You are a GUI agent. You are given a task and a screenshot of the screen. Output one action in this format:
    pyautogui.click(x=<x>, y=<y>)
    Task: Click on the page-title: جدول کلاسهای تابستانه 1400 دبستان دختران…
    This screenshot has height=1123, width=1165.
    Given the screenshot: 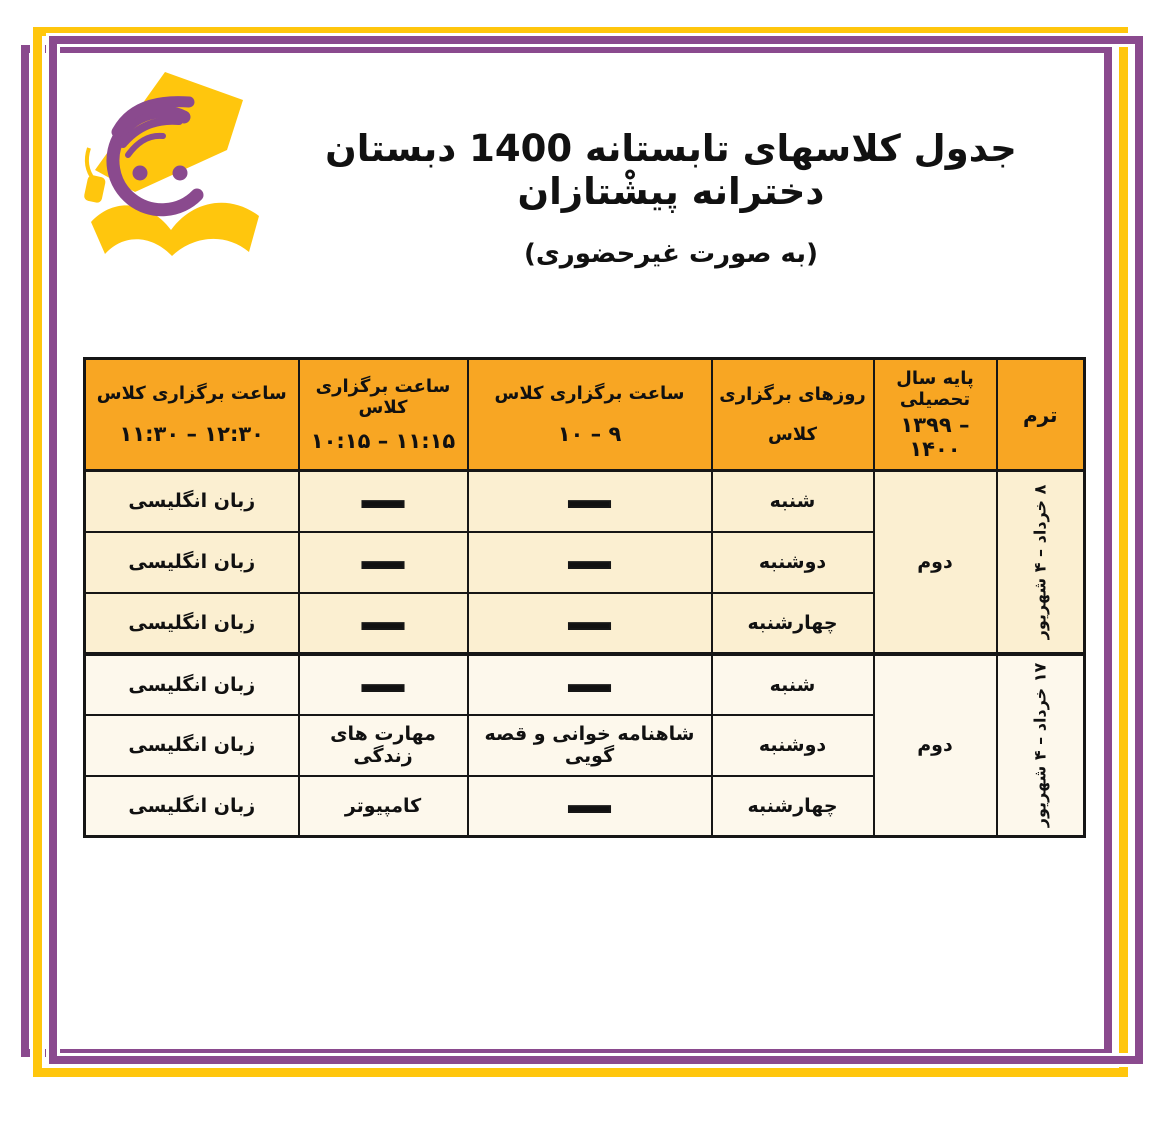 What is the action you would take?
    pyautogui.click(x=671, y=170)
    